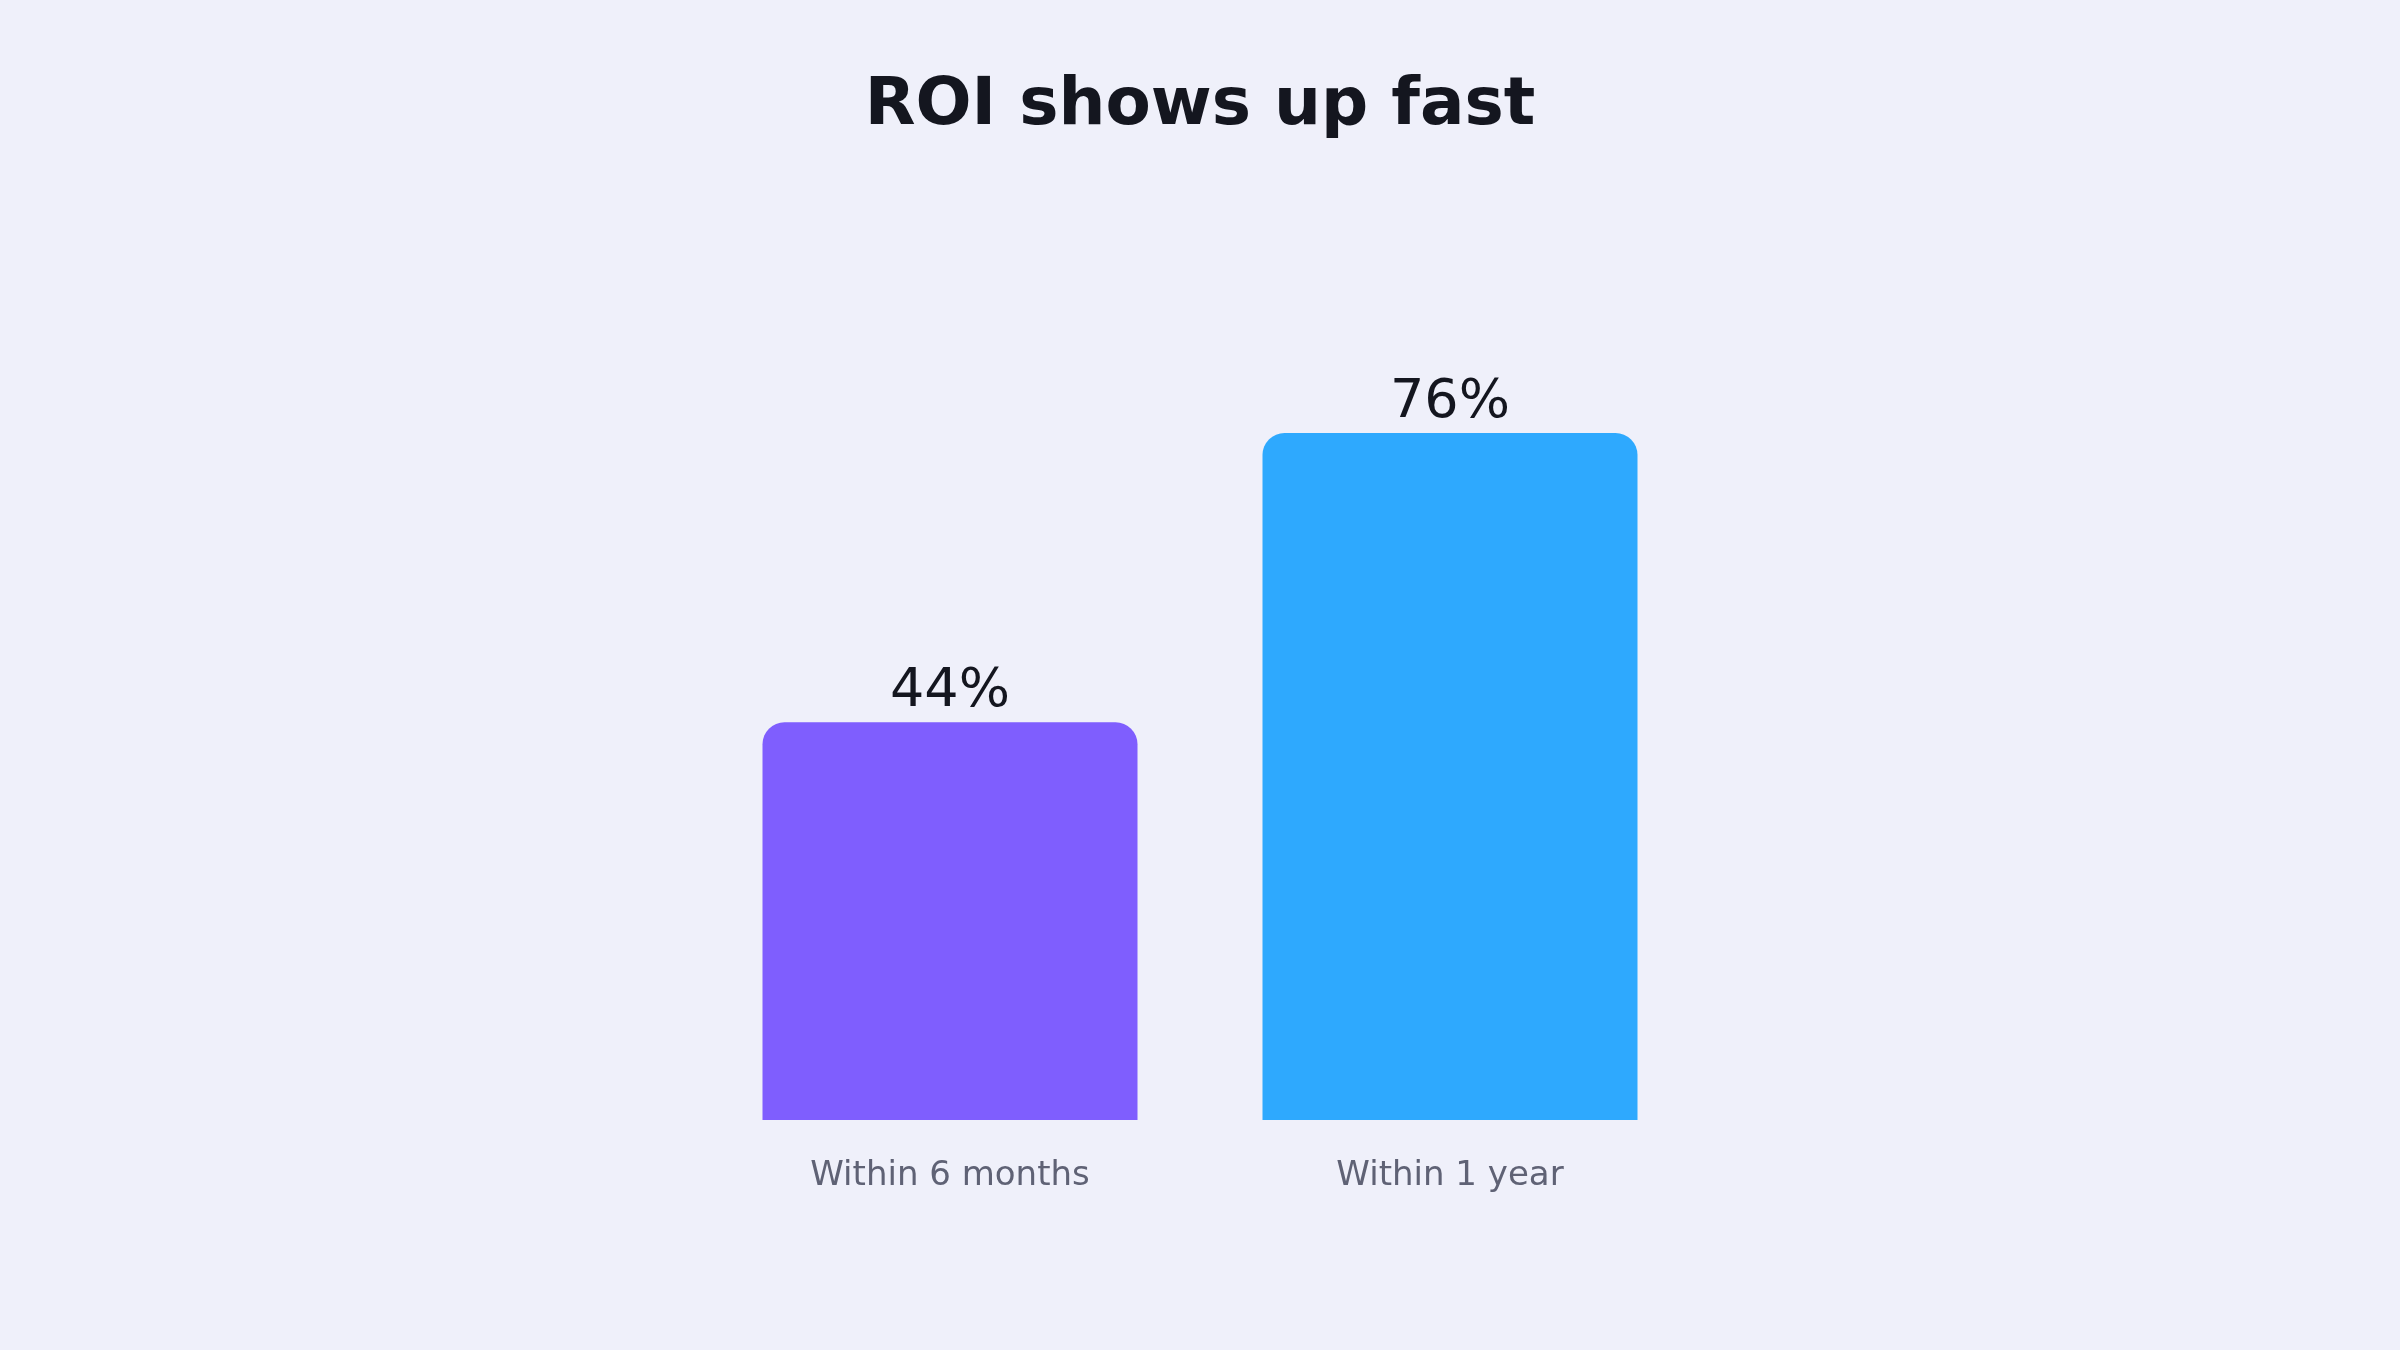 This screenshot has width=2400, height=1350. Describe the element at coordinates (950, 688) in the screenshot. I see `data-label: 44%` at that location.